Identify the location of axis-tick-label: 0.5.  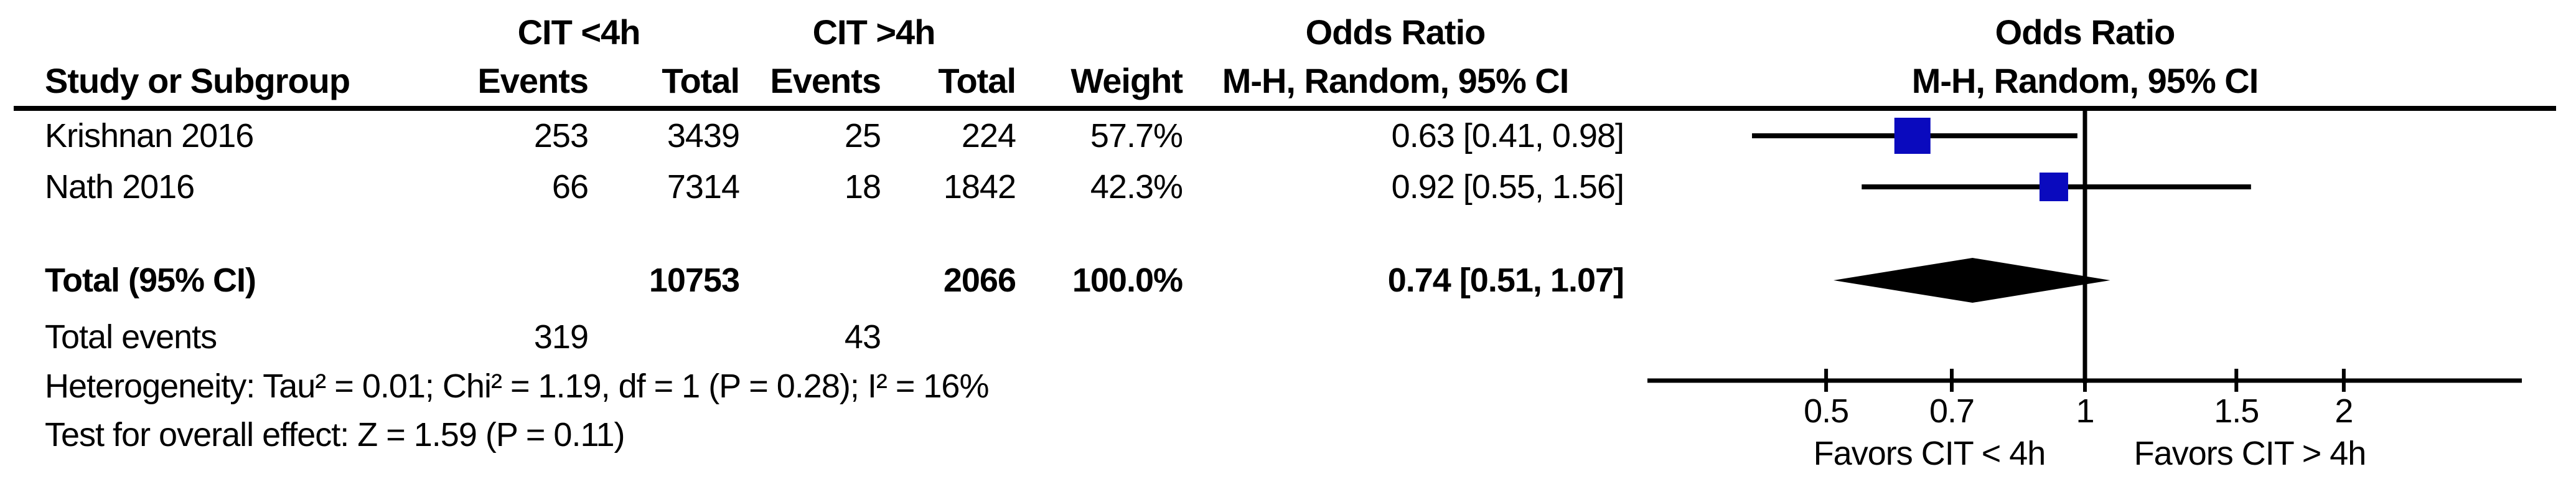
(1826, 411).